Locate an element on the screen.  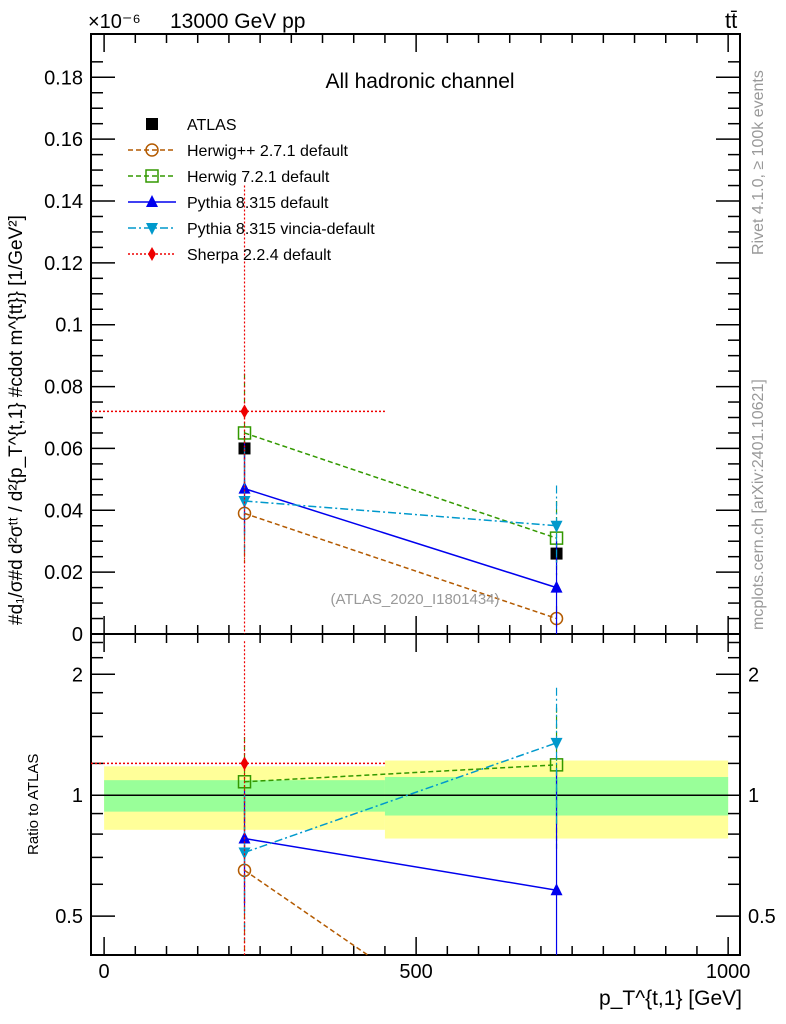
exponent-label: ×10⁻⁶ is located at coordinates (114, 22).